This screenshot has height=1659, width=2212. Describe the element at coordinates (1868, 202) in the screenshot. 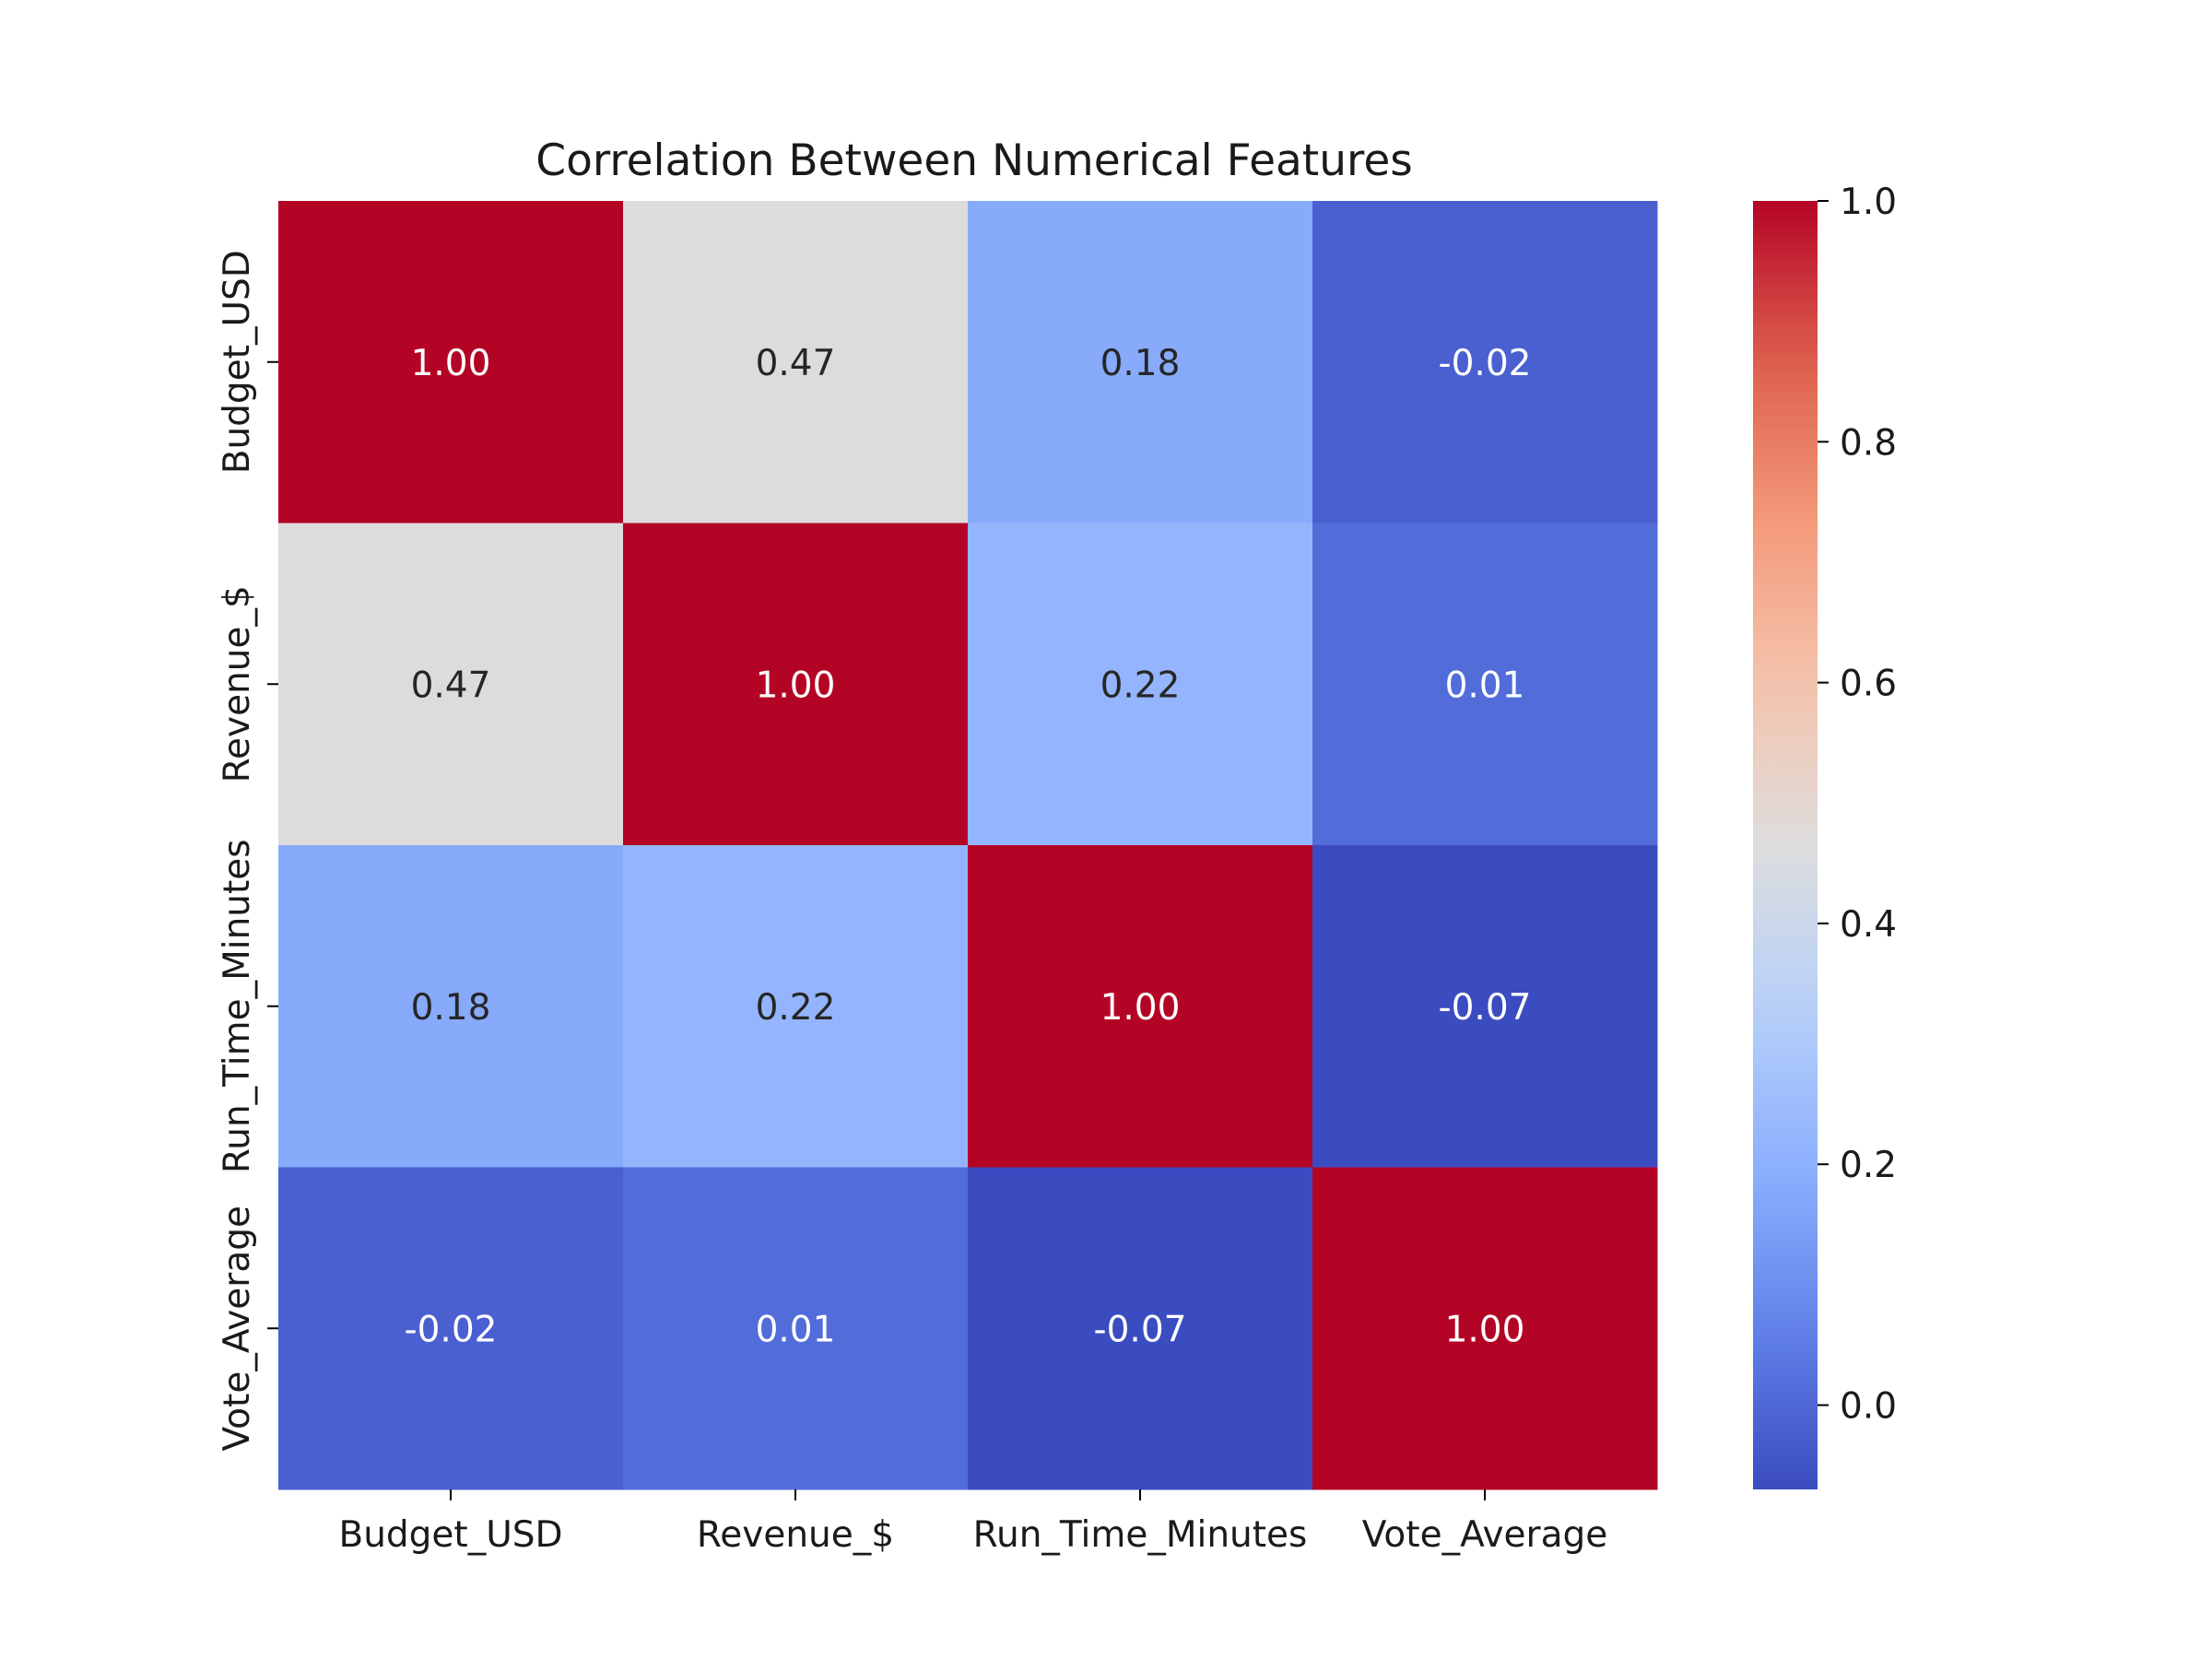

I see `colorbar-tick-label: 1.0` at that location.